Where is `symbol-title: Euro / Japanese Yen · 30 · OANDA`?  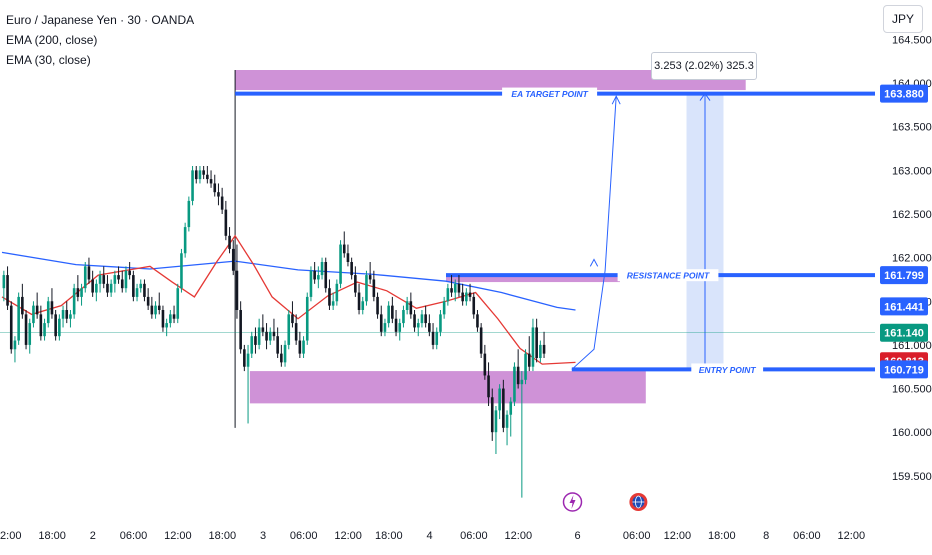 symbol-title: Euro / Japanese Yen · 30 · OANDA is located at coordinates (100, 20).